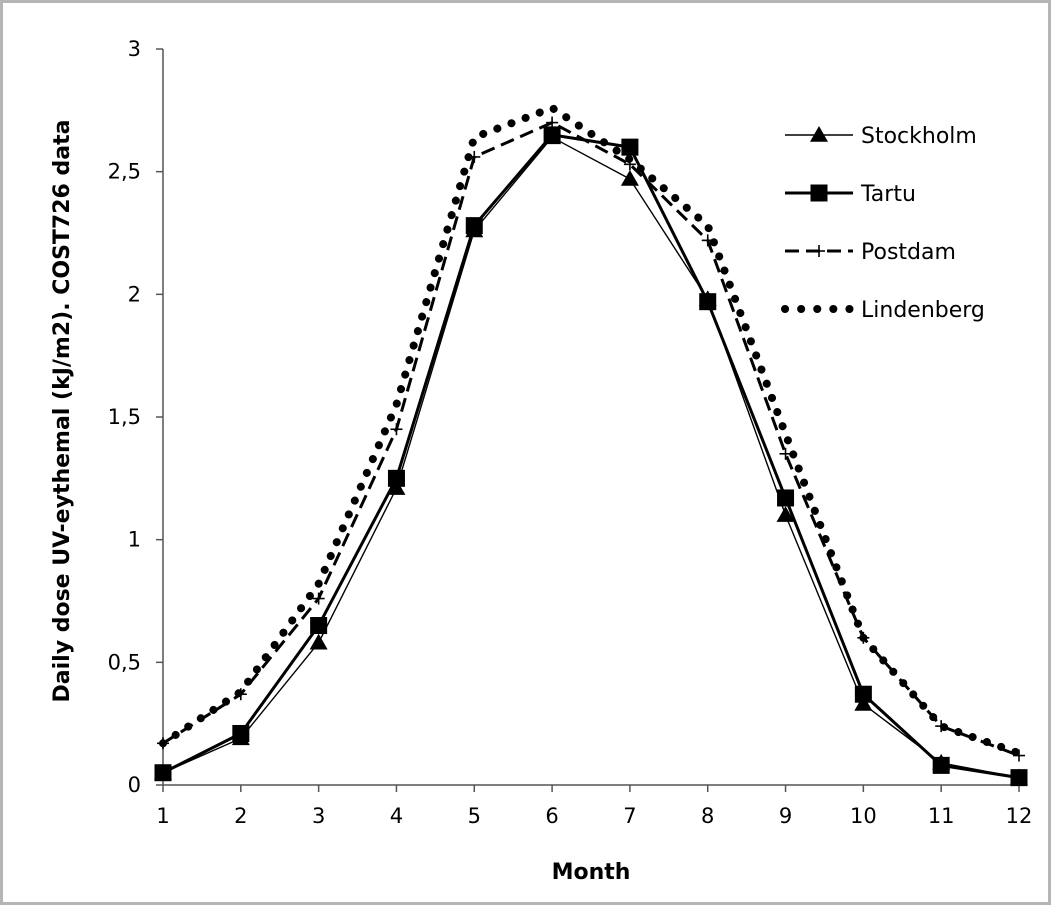 This screenshot has width=1051, height=908. What do you see at coordinates (888, 194) in the screenshot?
I see `legend-label-tartu: Tartu` at bounding box center [888, 194].